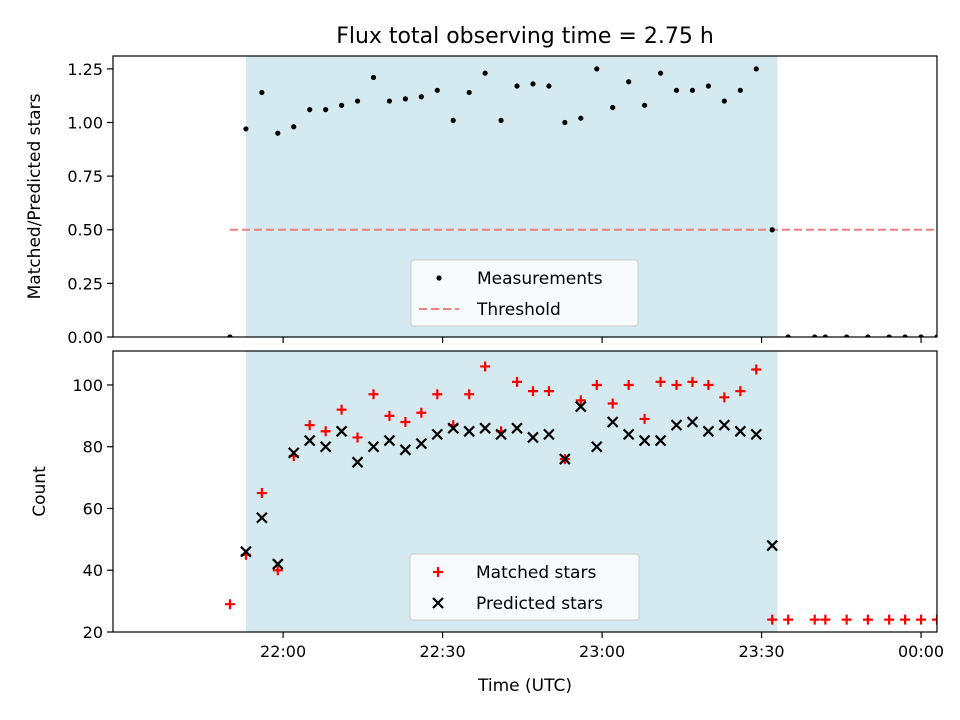  Describe the element at coordinates (509, 485) in the screenshot. I see `series-predicted-stars` at that location.